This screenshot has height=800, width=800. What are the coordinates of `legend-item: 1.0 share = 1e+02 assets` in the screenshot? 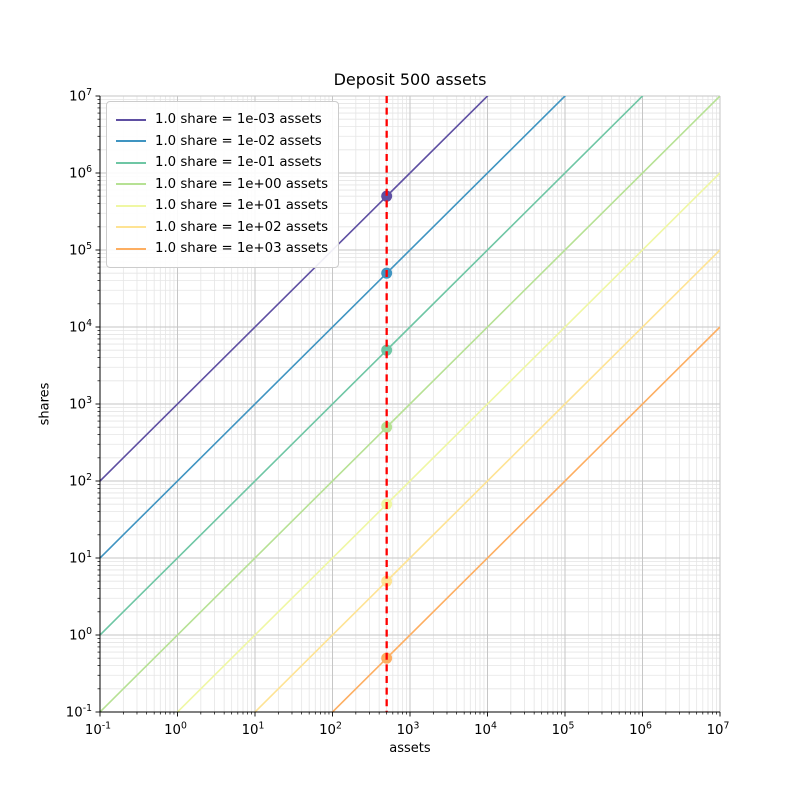 It's located at (222, 228).